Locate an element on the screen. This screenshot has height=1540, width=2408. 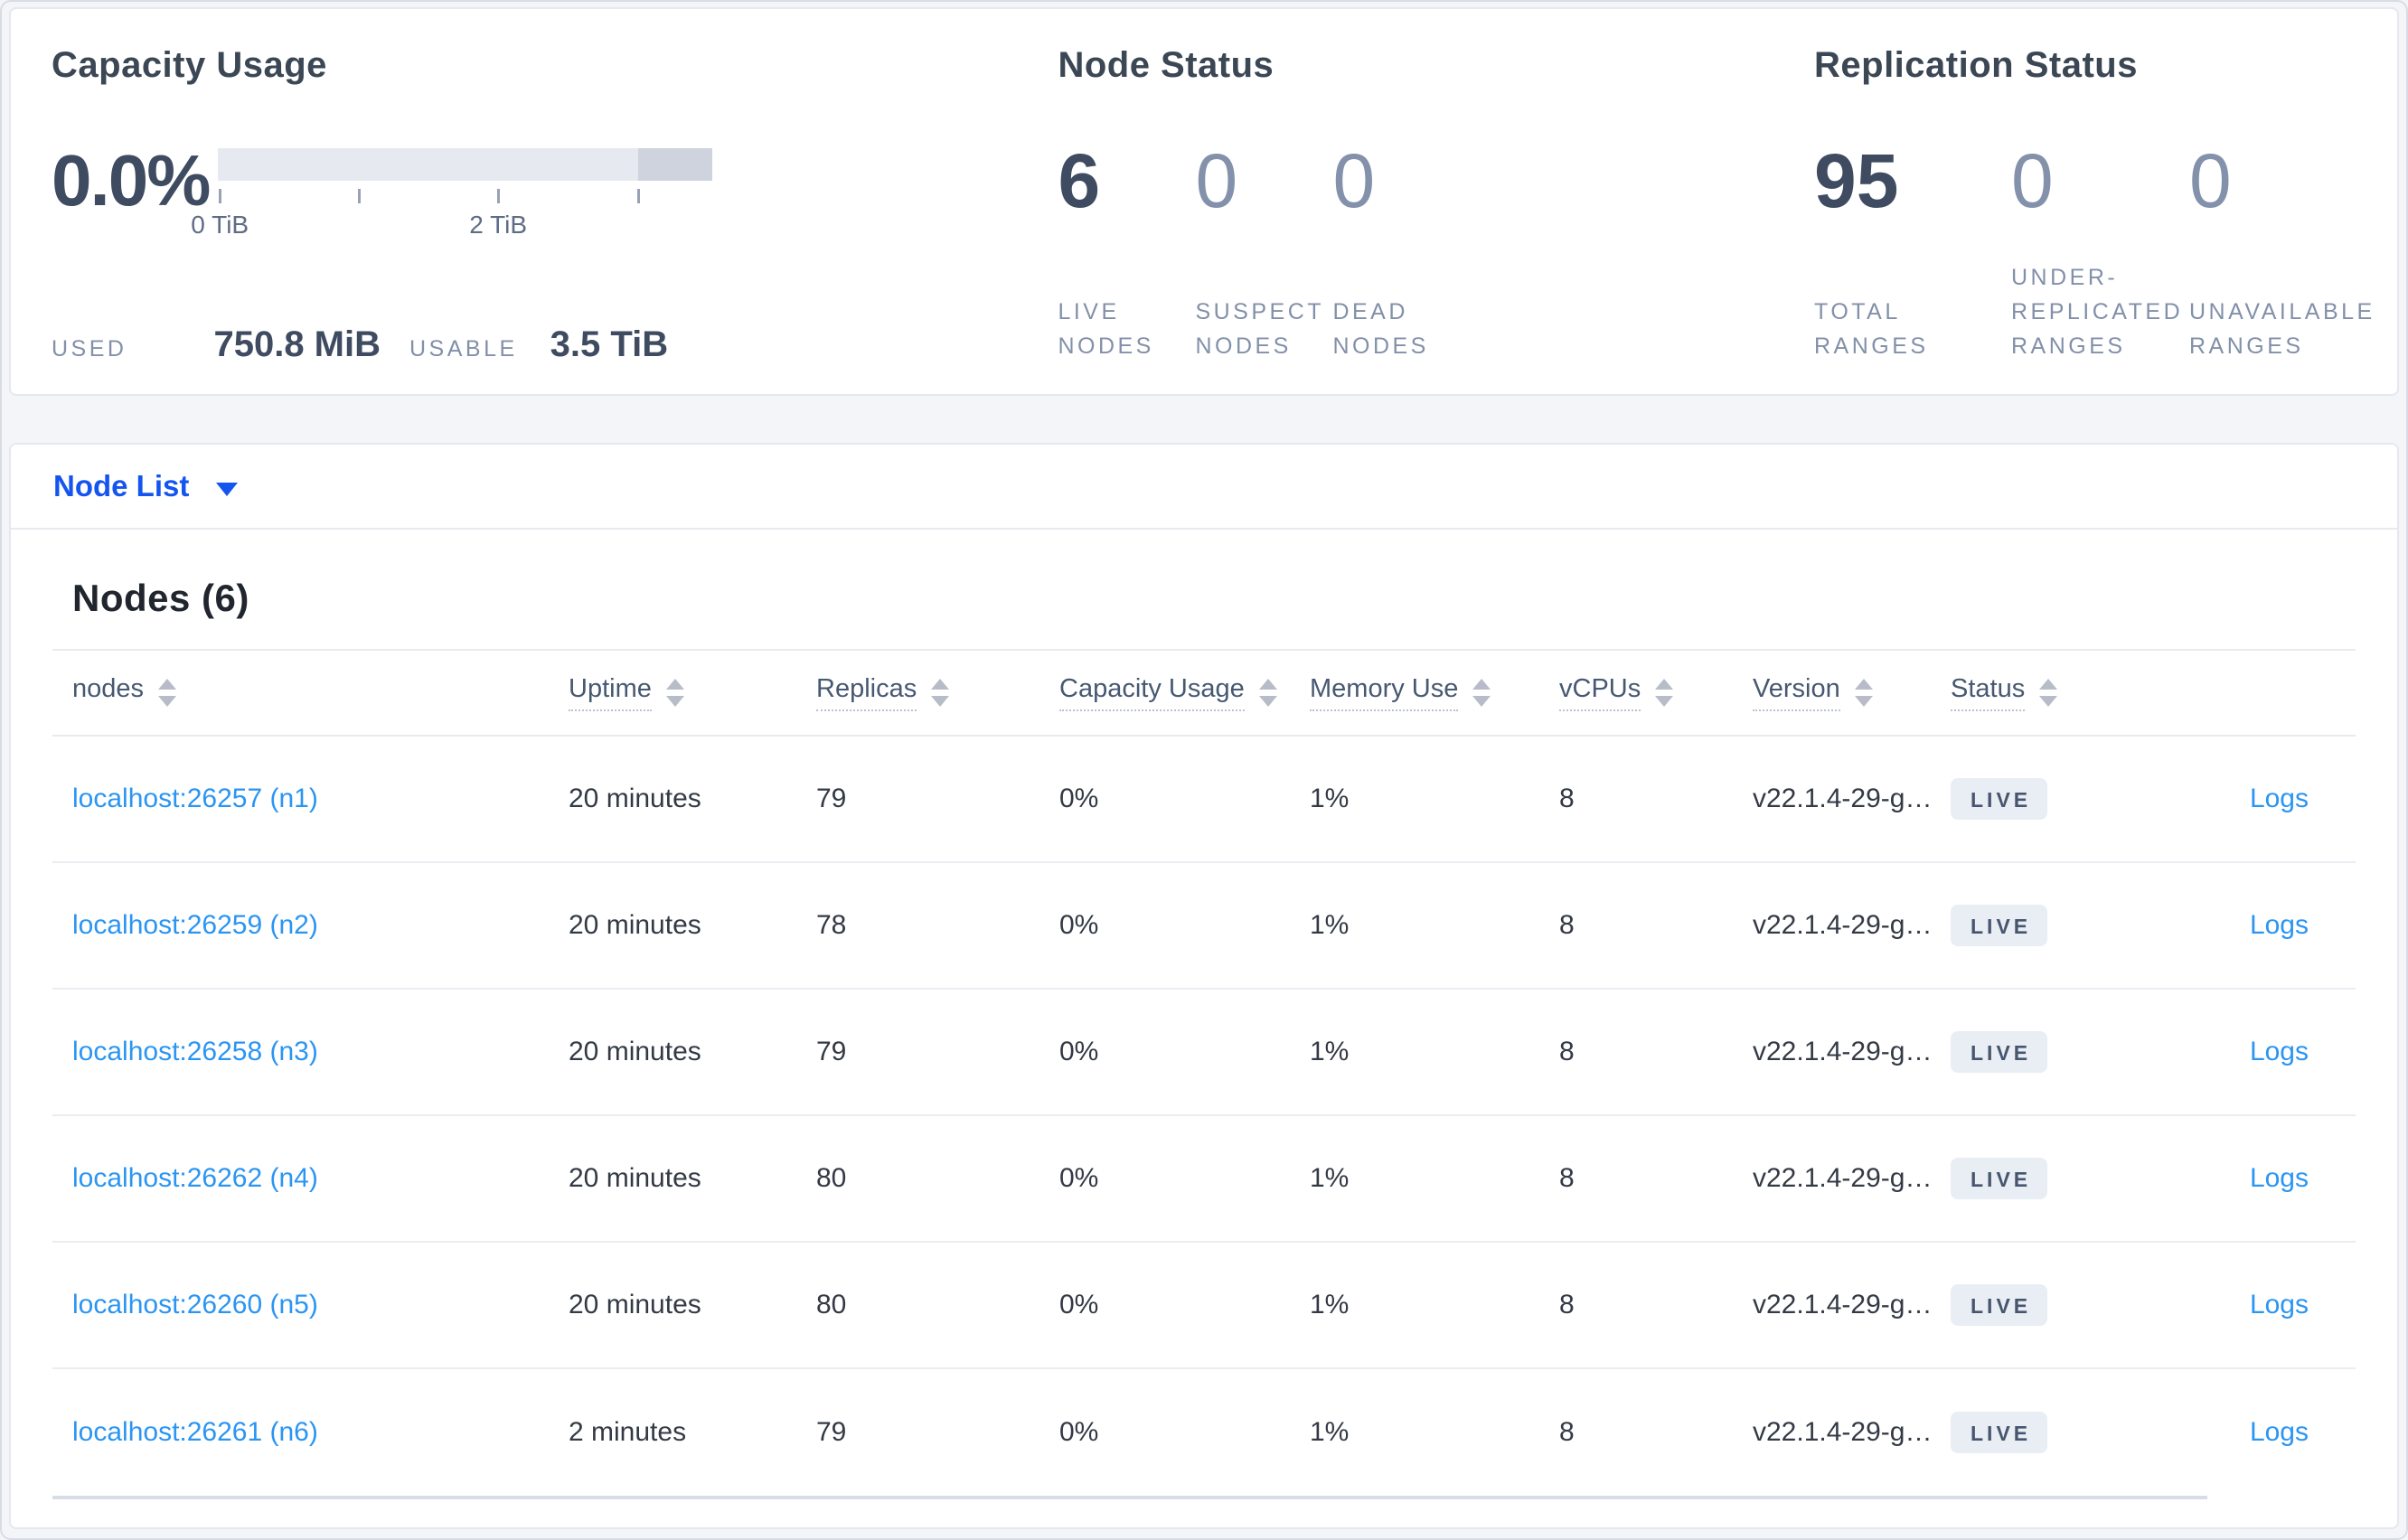
cell-node: localhost:26257 (n1) is located at coordinates (310, 799).